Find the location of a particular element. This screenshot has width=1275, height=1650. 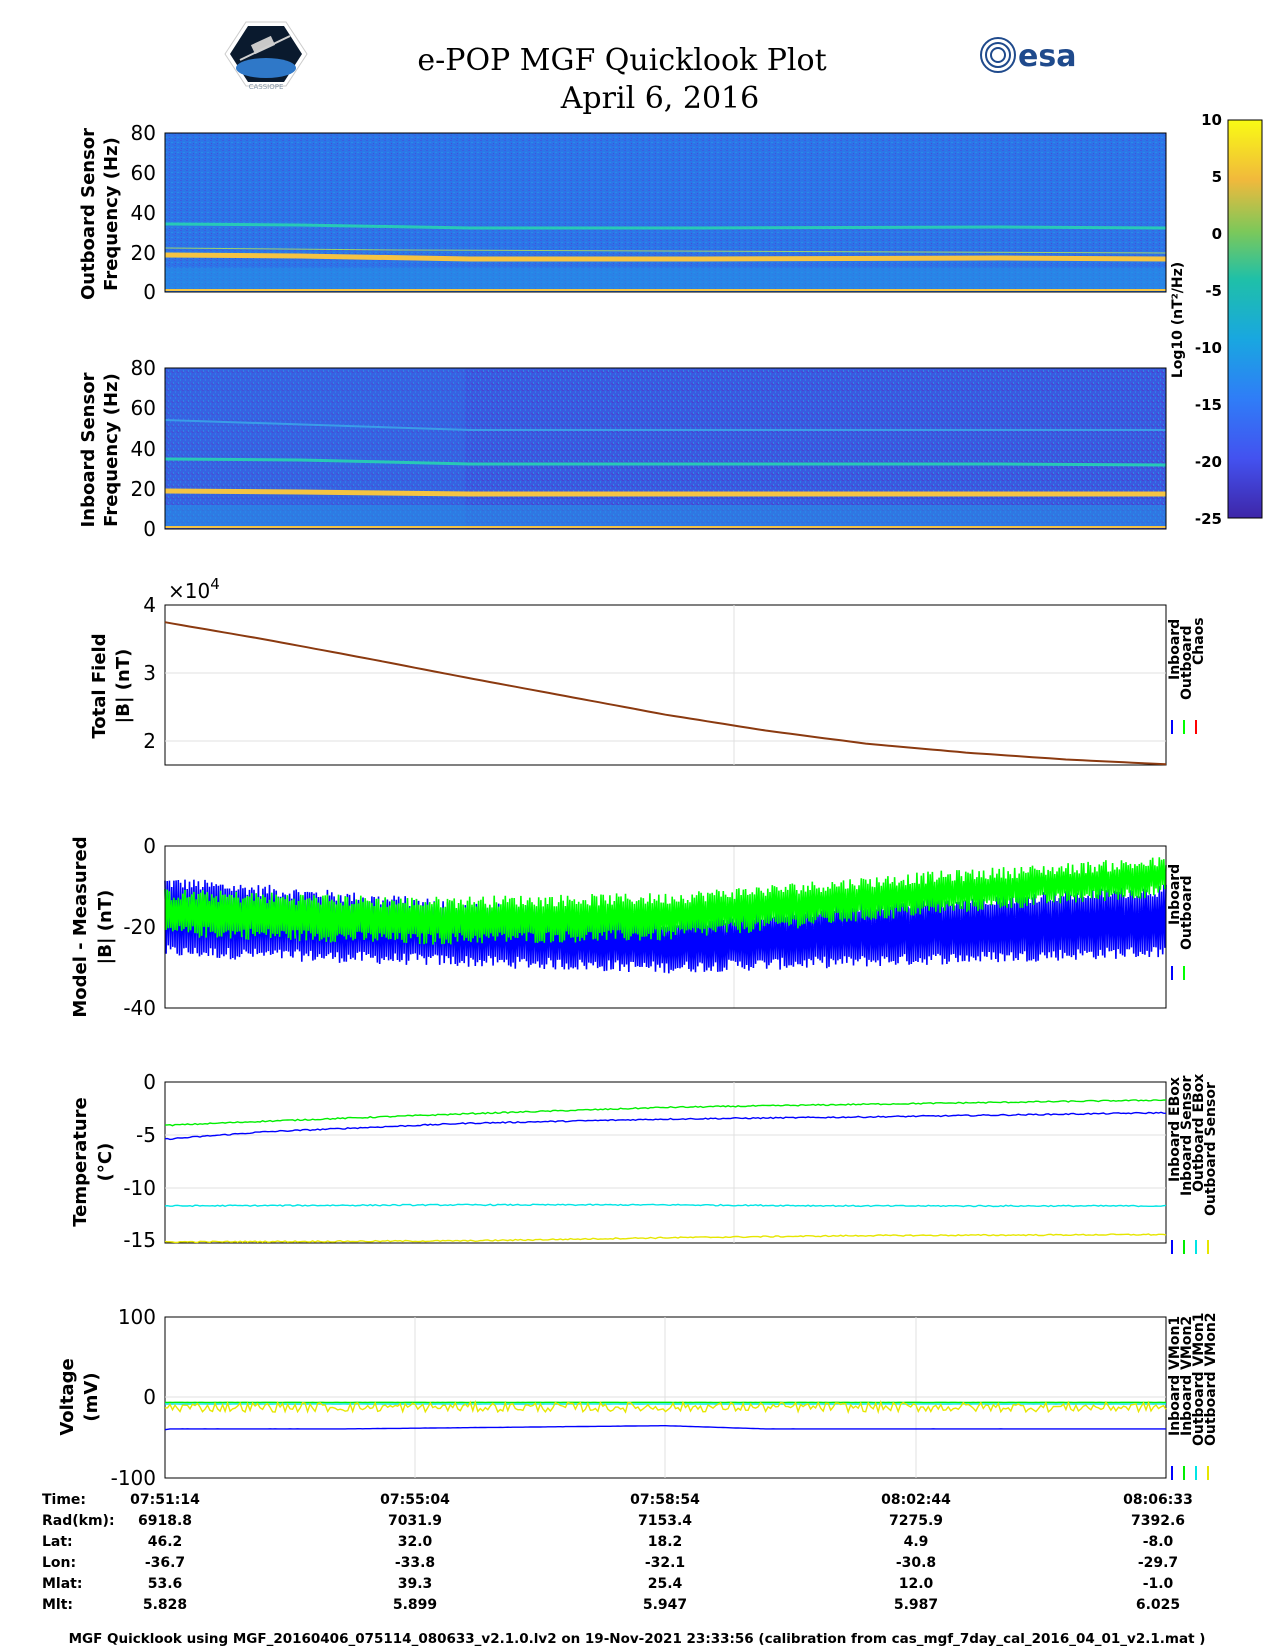

ephemeris-value: 6918.8 is located at coordinates (165, 1521).